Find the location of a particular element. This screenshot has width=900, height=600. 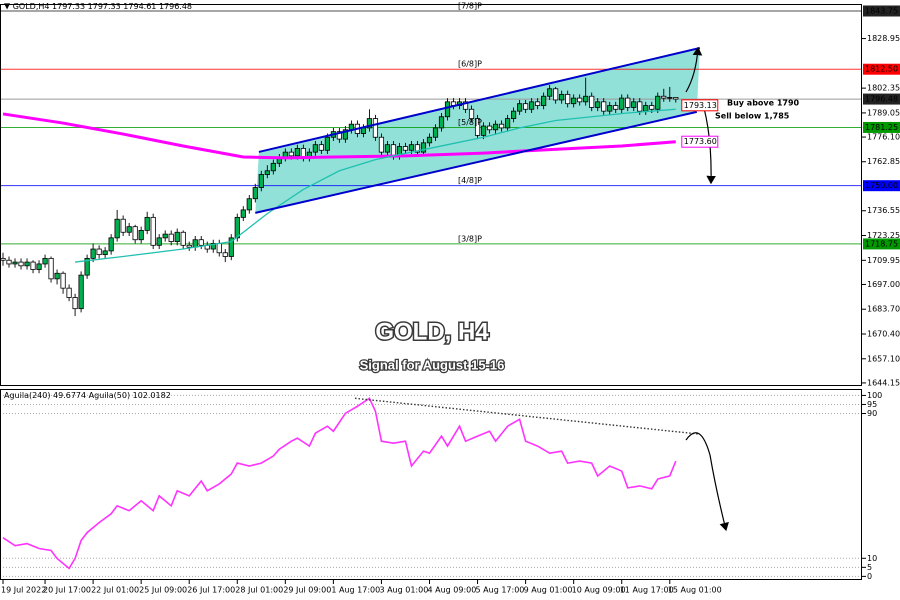

y-tick-label: 1644.15 is located at coordinates (883, 382).